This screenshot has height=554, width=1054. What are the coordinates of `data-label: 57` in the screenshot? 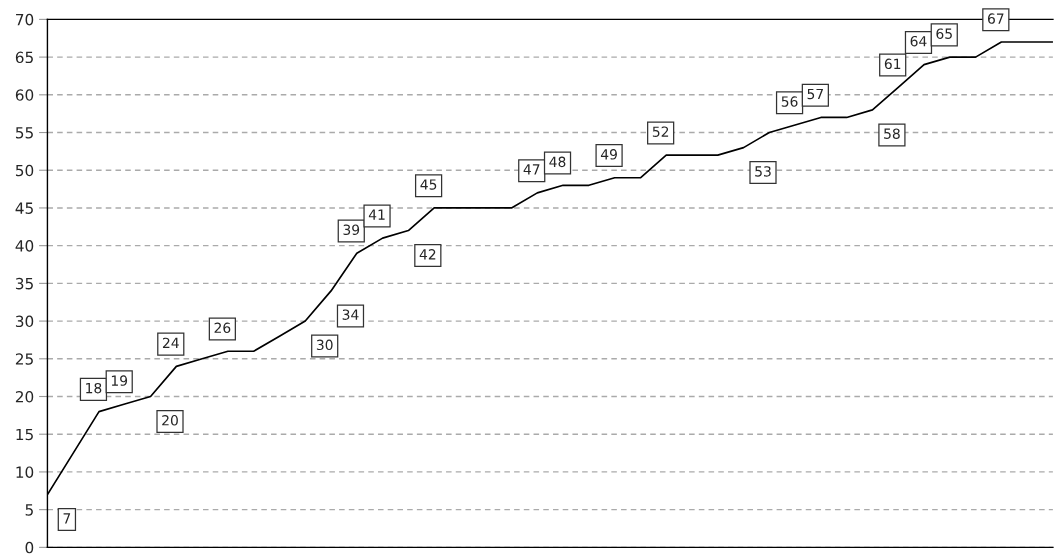 It's located at (815, 94).